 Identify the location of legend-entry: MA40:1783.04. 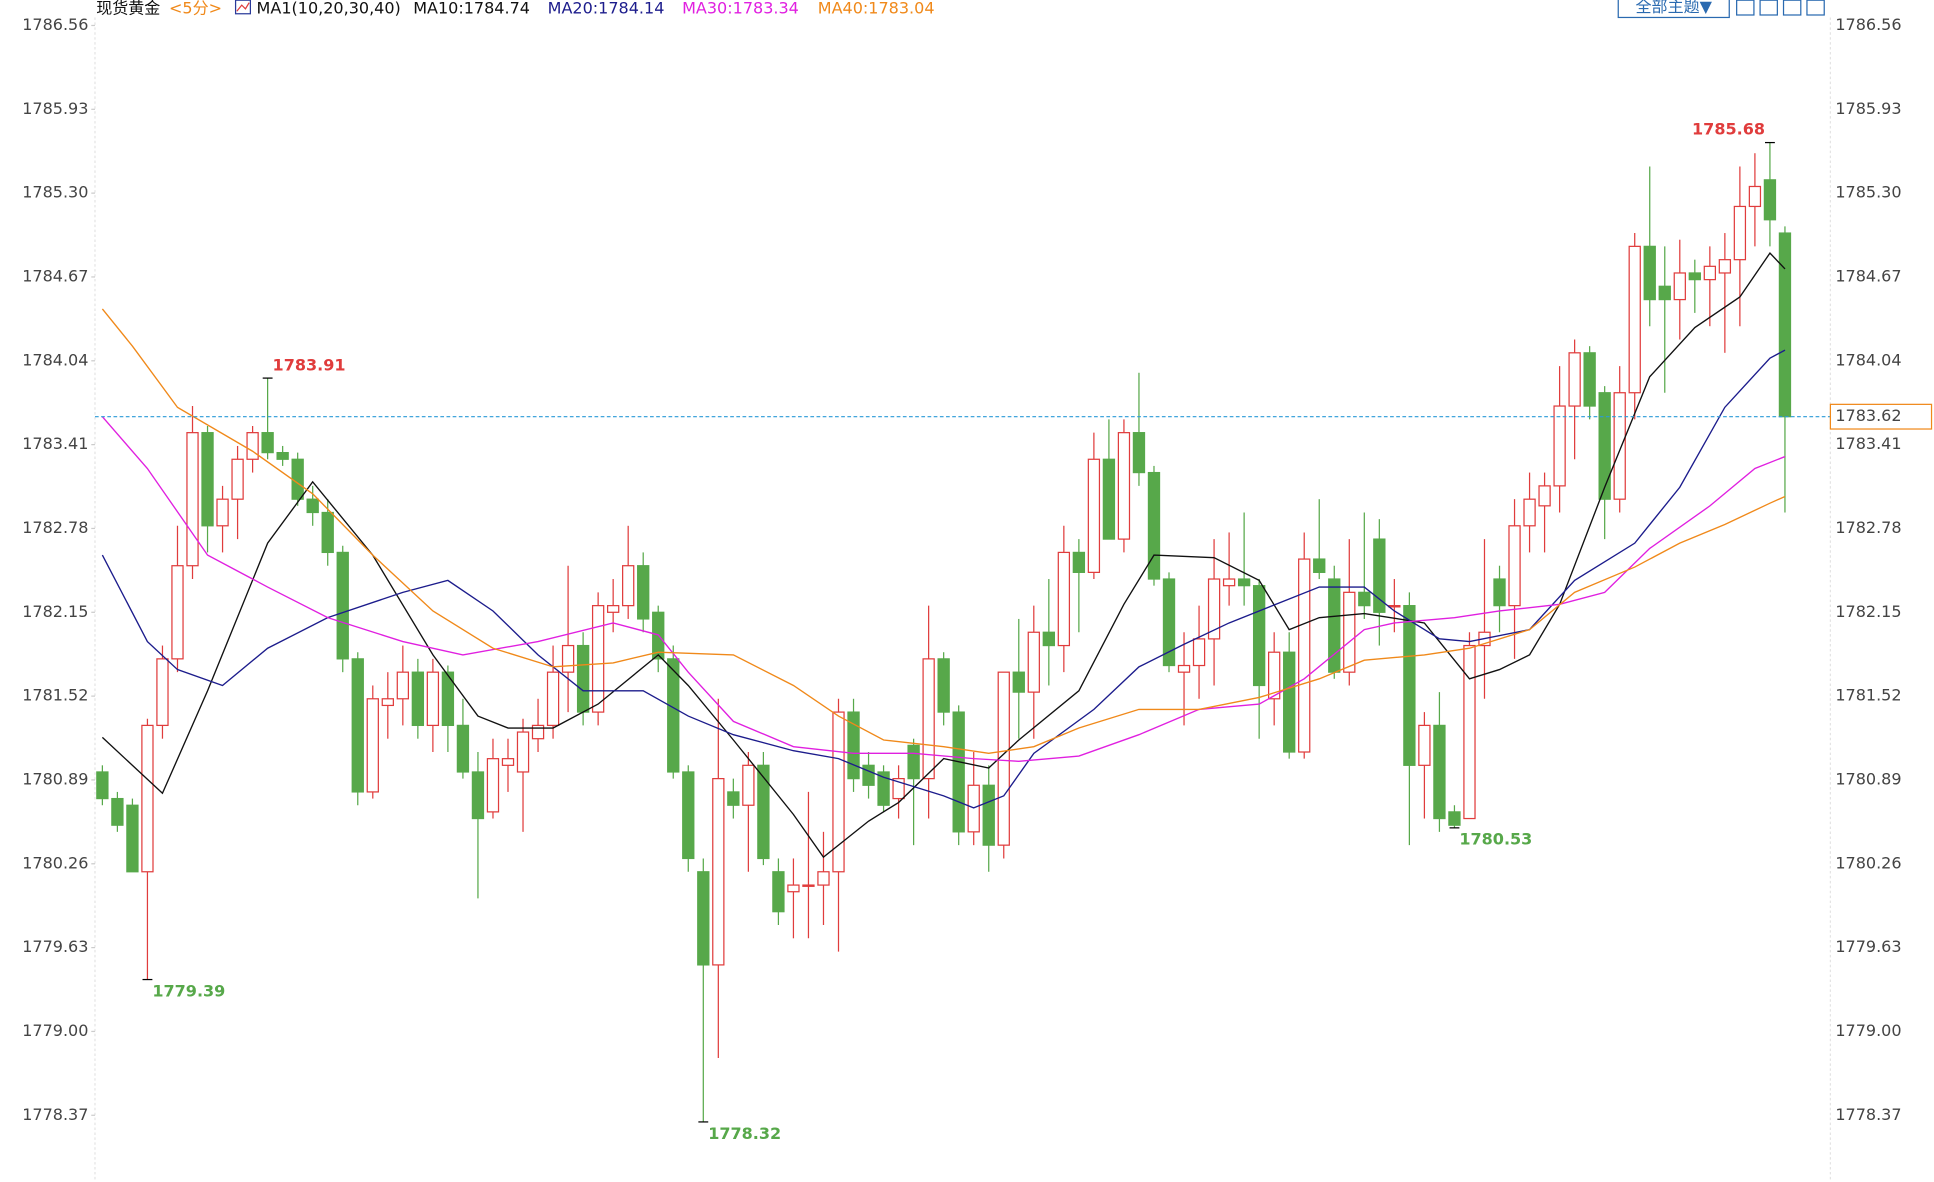
(876, 8).